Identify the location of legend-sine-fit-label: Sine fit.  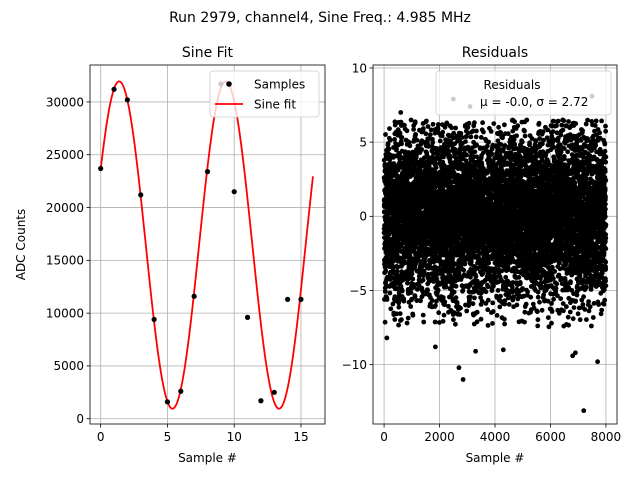
(275, 105).